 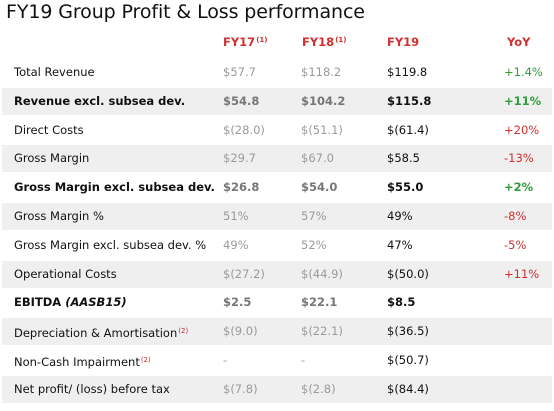 I want to click on cell-fy19: $(50.0), so click(x=408, y=273).